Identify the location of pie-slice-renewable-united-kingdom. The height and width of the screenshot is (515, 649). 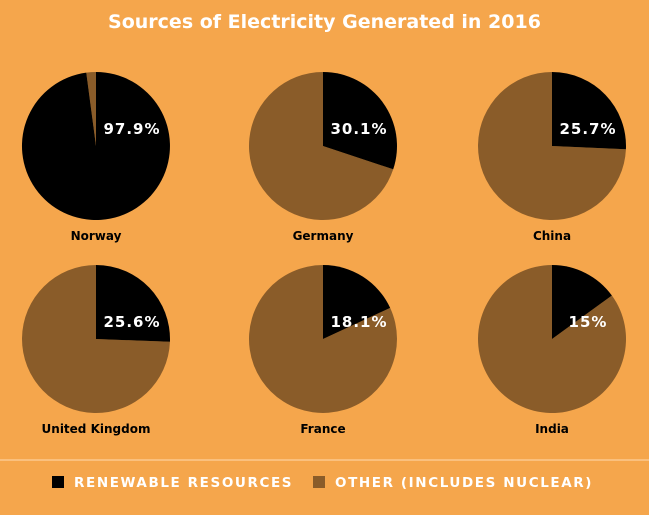
(133, 303).